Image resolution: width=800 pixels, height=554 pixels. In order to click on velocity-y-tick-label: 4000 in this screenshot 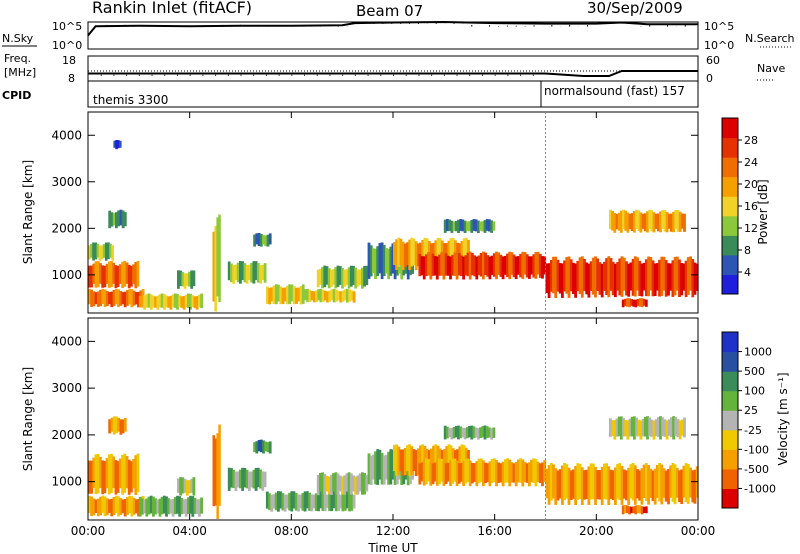, I will do `click(66, 341)`.